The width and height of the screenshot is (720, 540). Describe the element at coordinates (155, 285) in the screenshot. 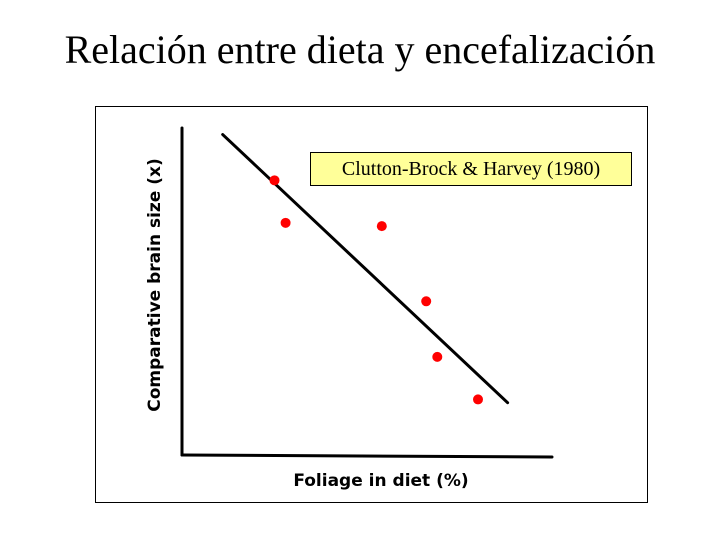

I see `y-axis-label: Comparative brain size (x)` at that location.